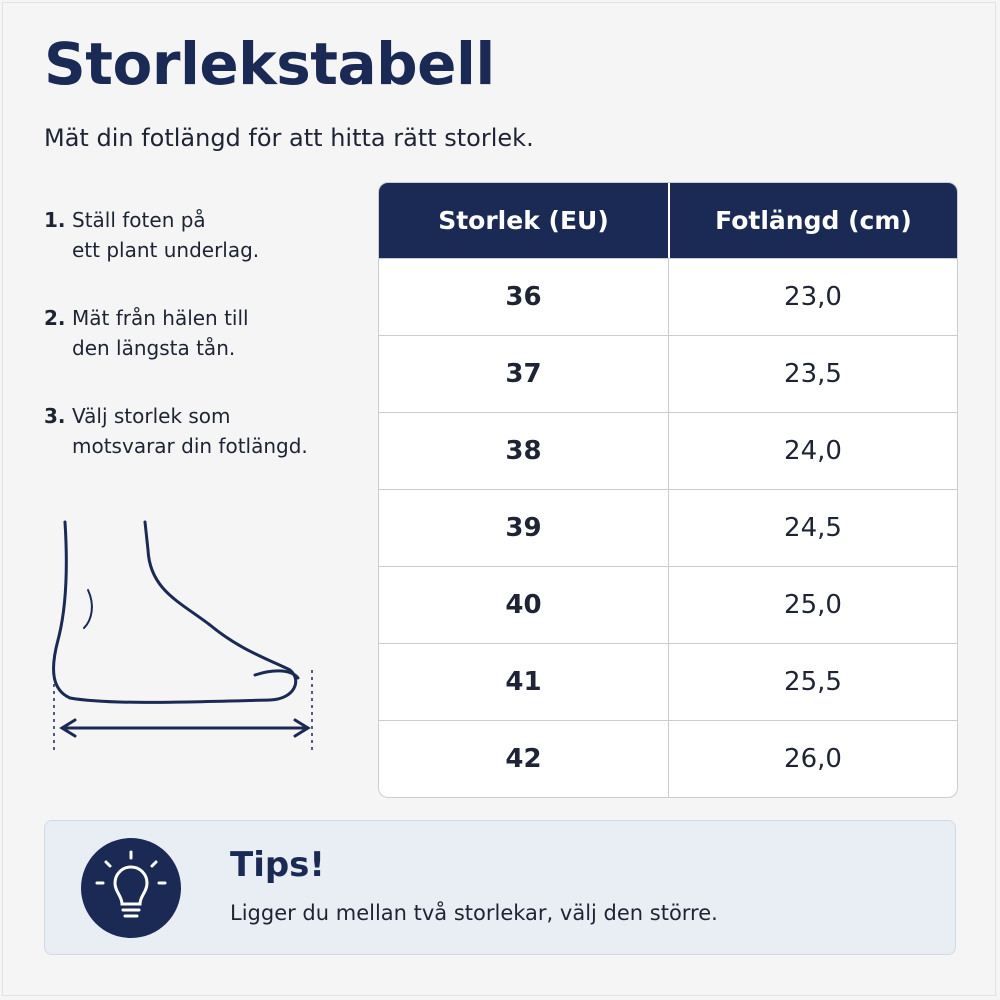 The width and height of the screenshot is (1000, 1000). I want to click on step: 1. Ställ foten på ett plant underlag., so click(204, 235).